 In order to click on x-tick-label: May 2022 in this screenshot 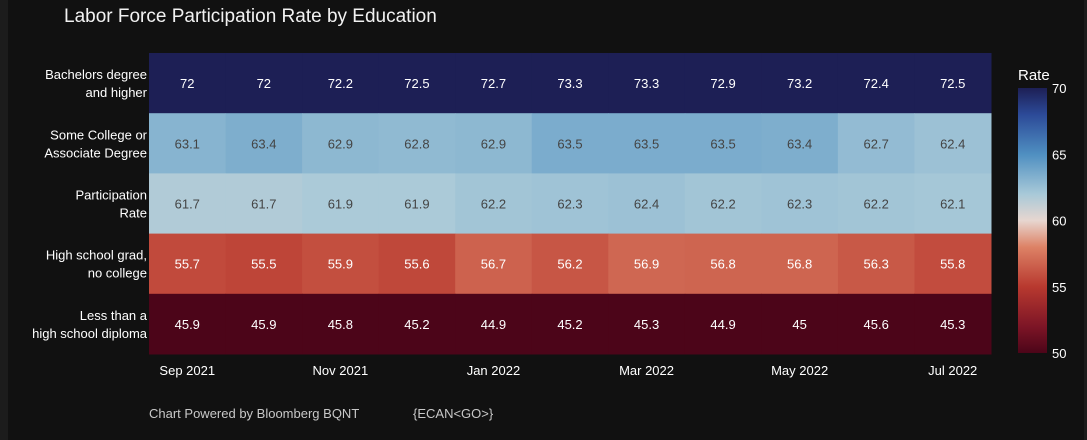, I will do `click(799, 370)`.